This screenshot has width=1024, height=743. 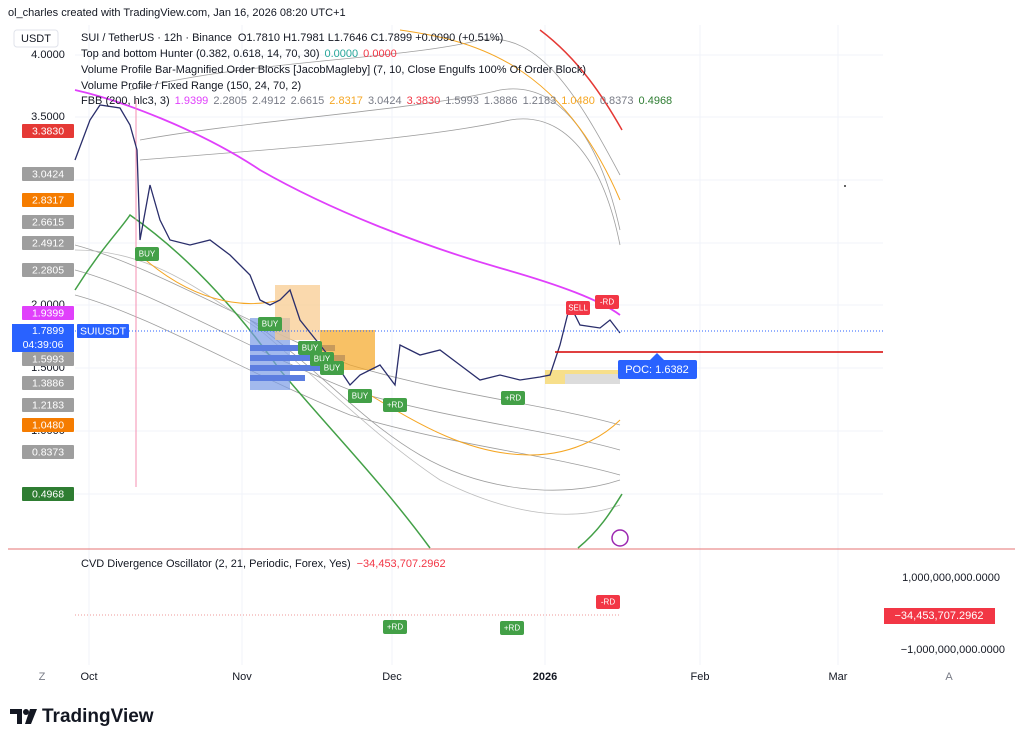 I want to click on volume-profile, so click(x=435, y=337).